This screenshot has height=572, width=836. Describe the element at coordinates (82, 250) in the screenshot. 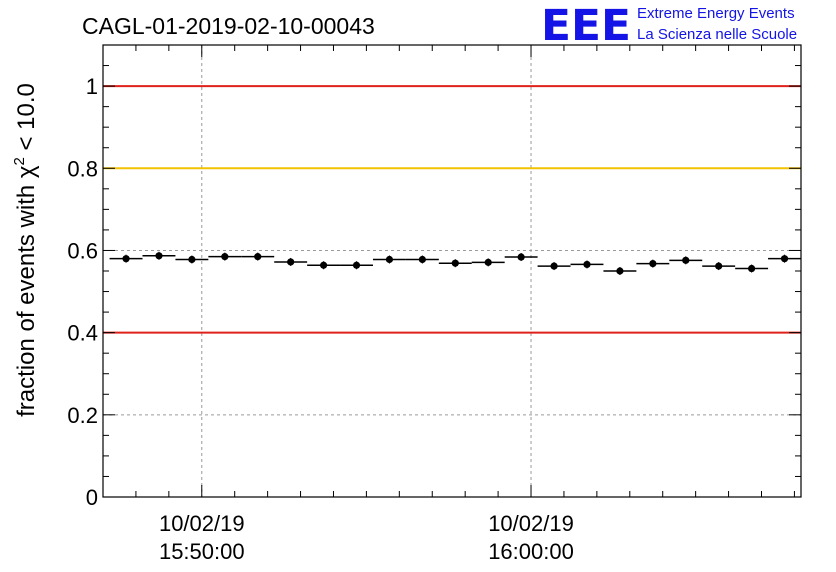

I see `y-tick-label: 0.6` at that location.